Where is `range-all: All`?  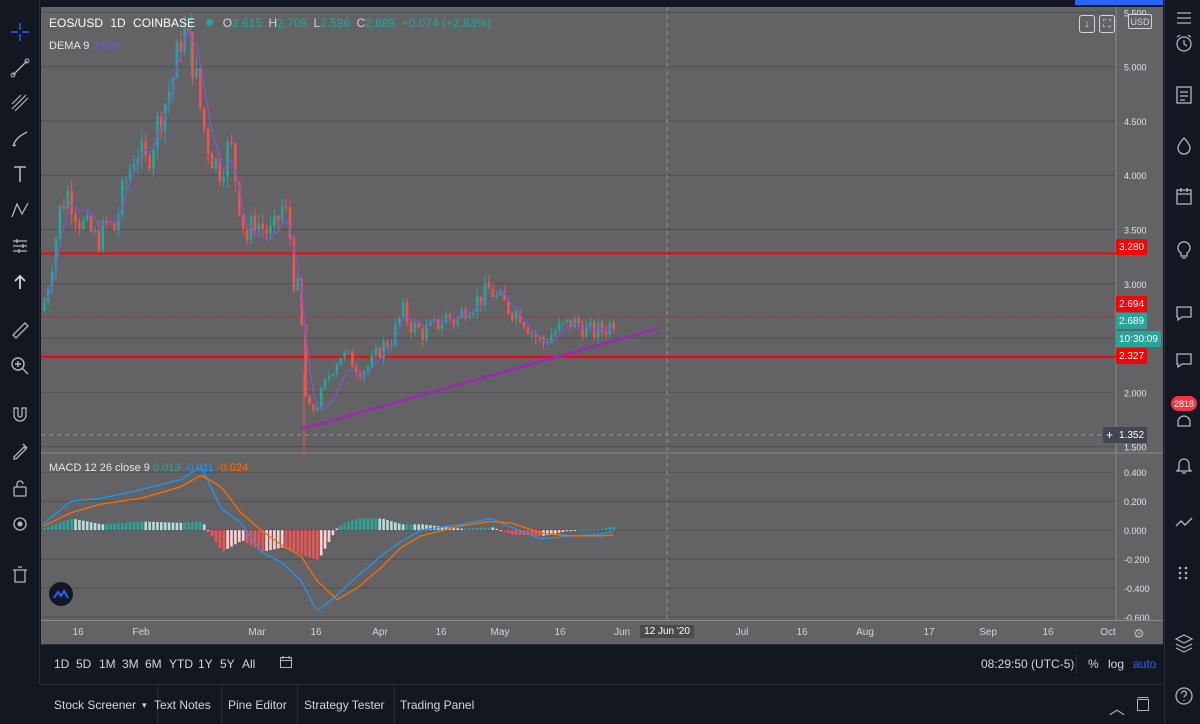
range-all: All is located at coordinates (249, 664).